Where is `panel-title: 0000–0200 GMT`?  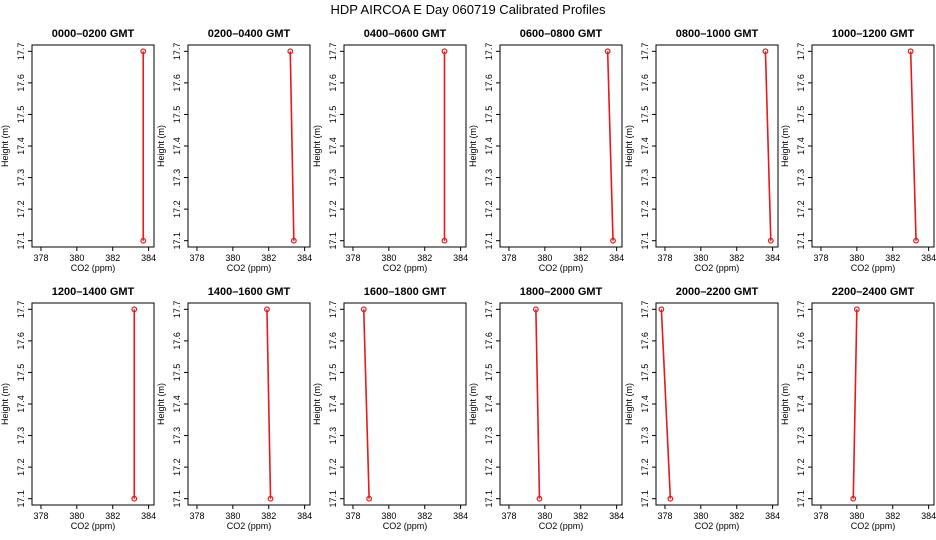
panel-title: 0000–0200 GMT is located at coordinates (93, 34).